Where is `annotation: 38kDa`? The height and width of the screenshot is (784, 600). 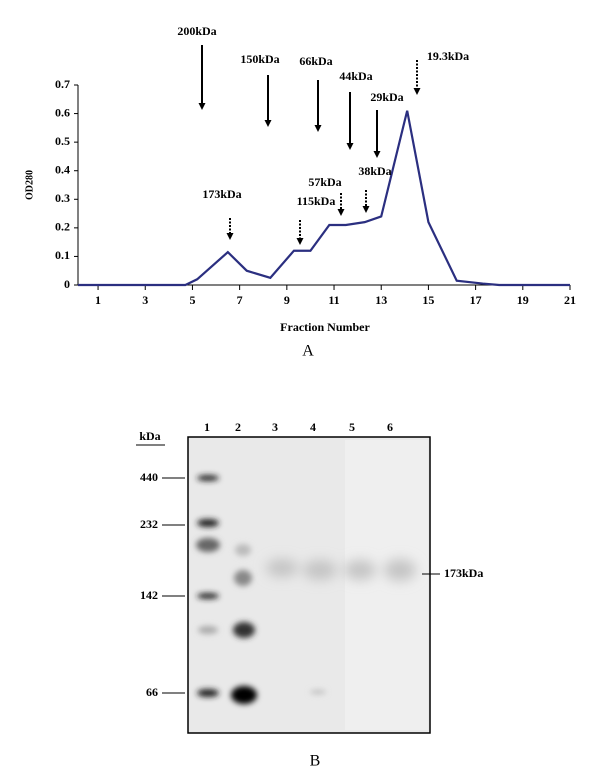
annotation: 38kDa is located at coordinates (374, 171).